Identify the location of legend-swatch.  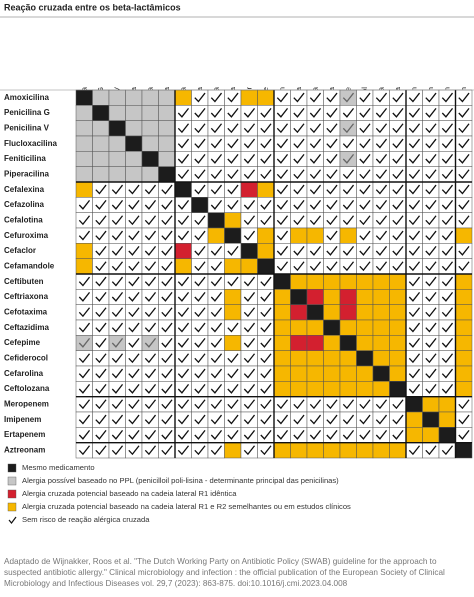
(12, 507).